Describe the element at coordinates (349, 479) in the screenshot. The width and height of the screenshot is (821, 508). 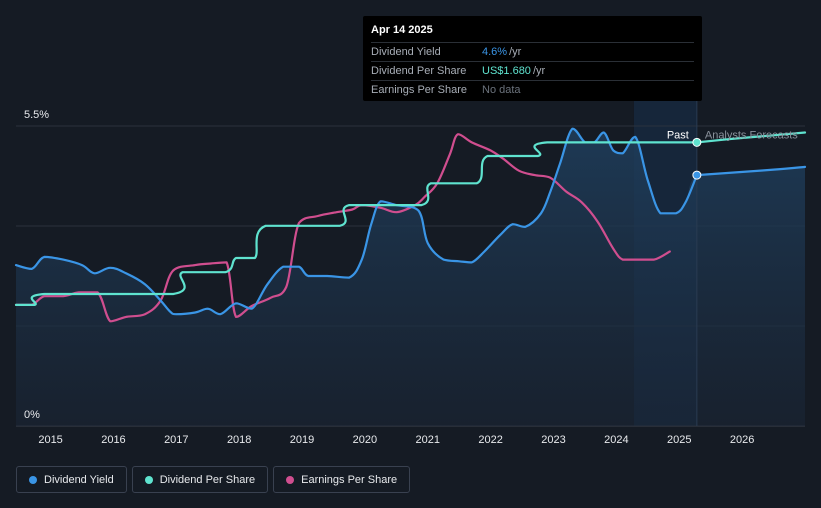
I see `legend-label: Earnings Per Share` at that location.